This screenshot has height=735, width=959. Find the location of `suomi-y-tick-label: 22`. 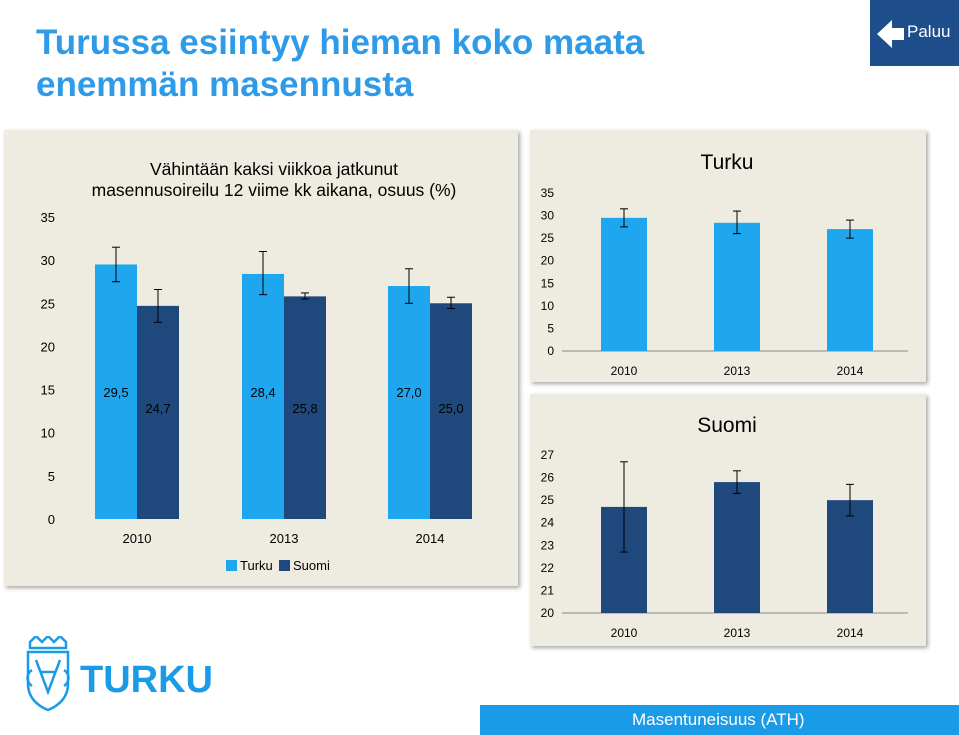

suomi-y-tick-label: 22 is located at coordinates (548, 568).